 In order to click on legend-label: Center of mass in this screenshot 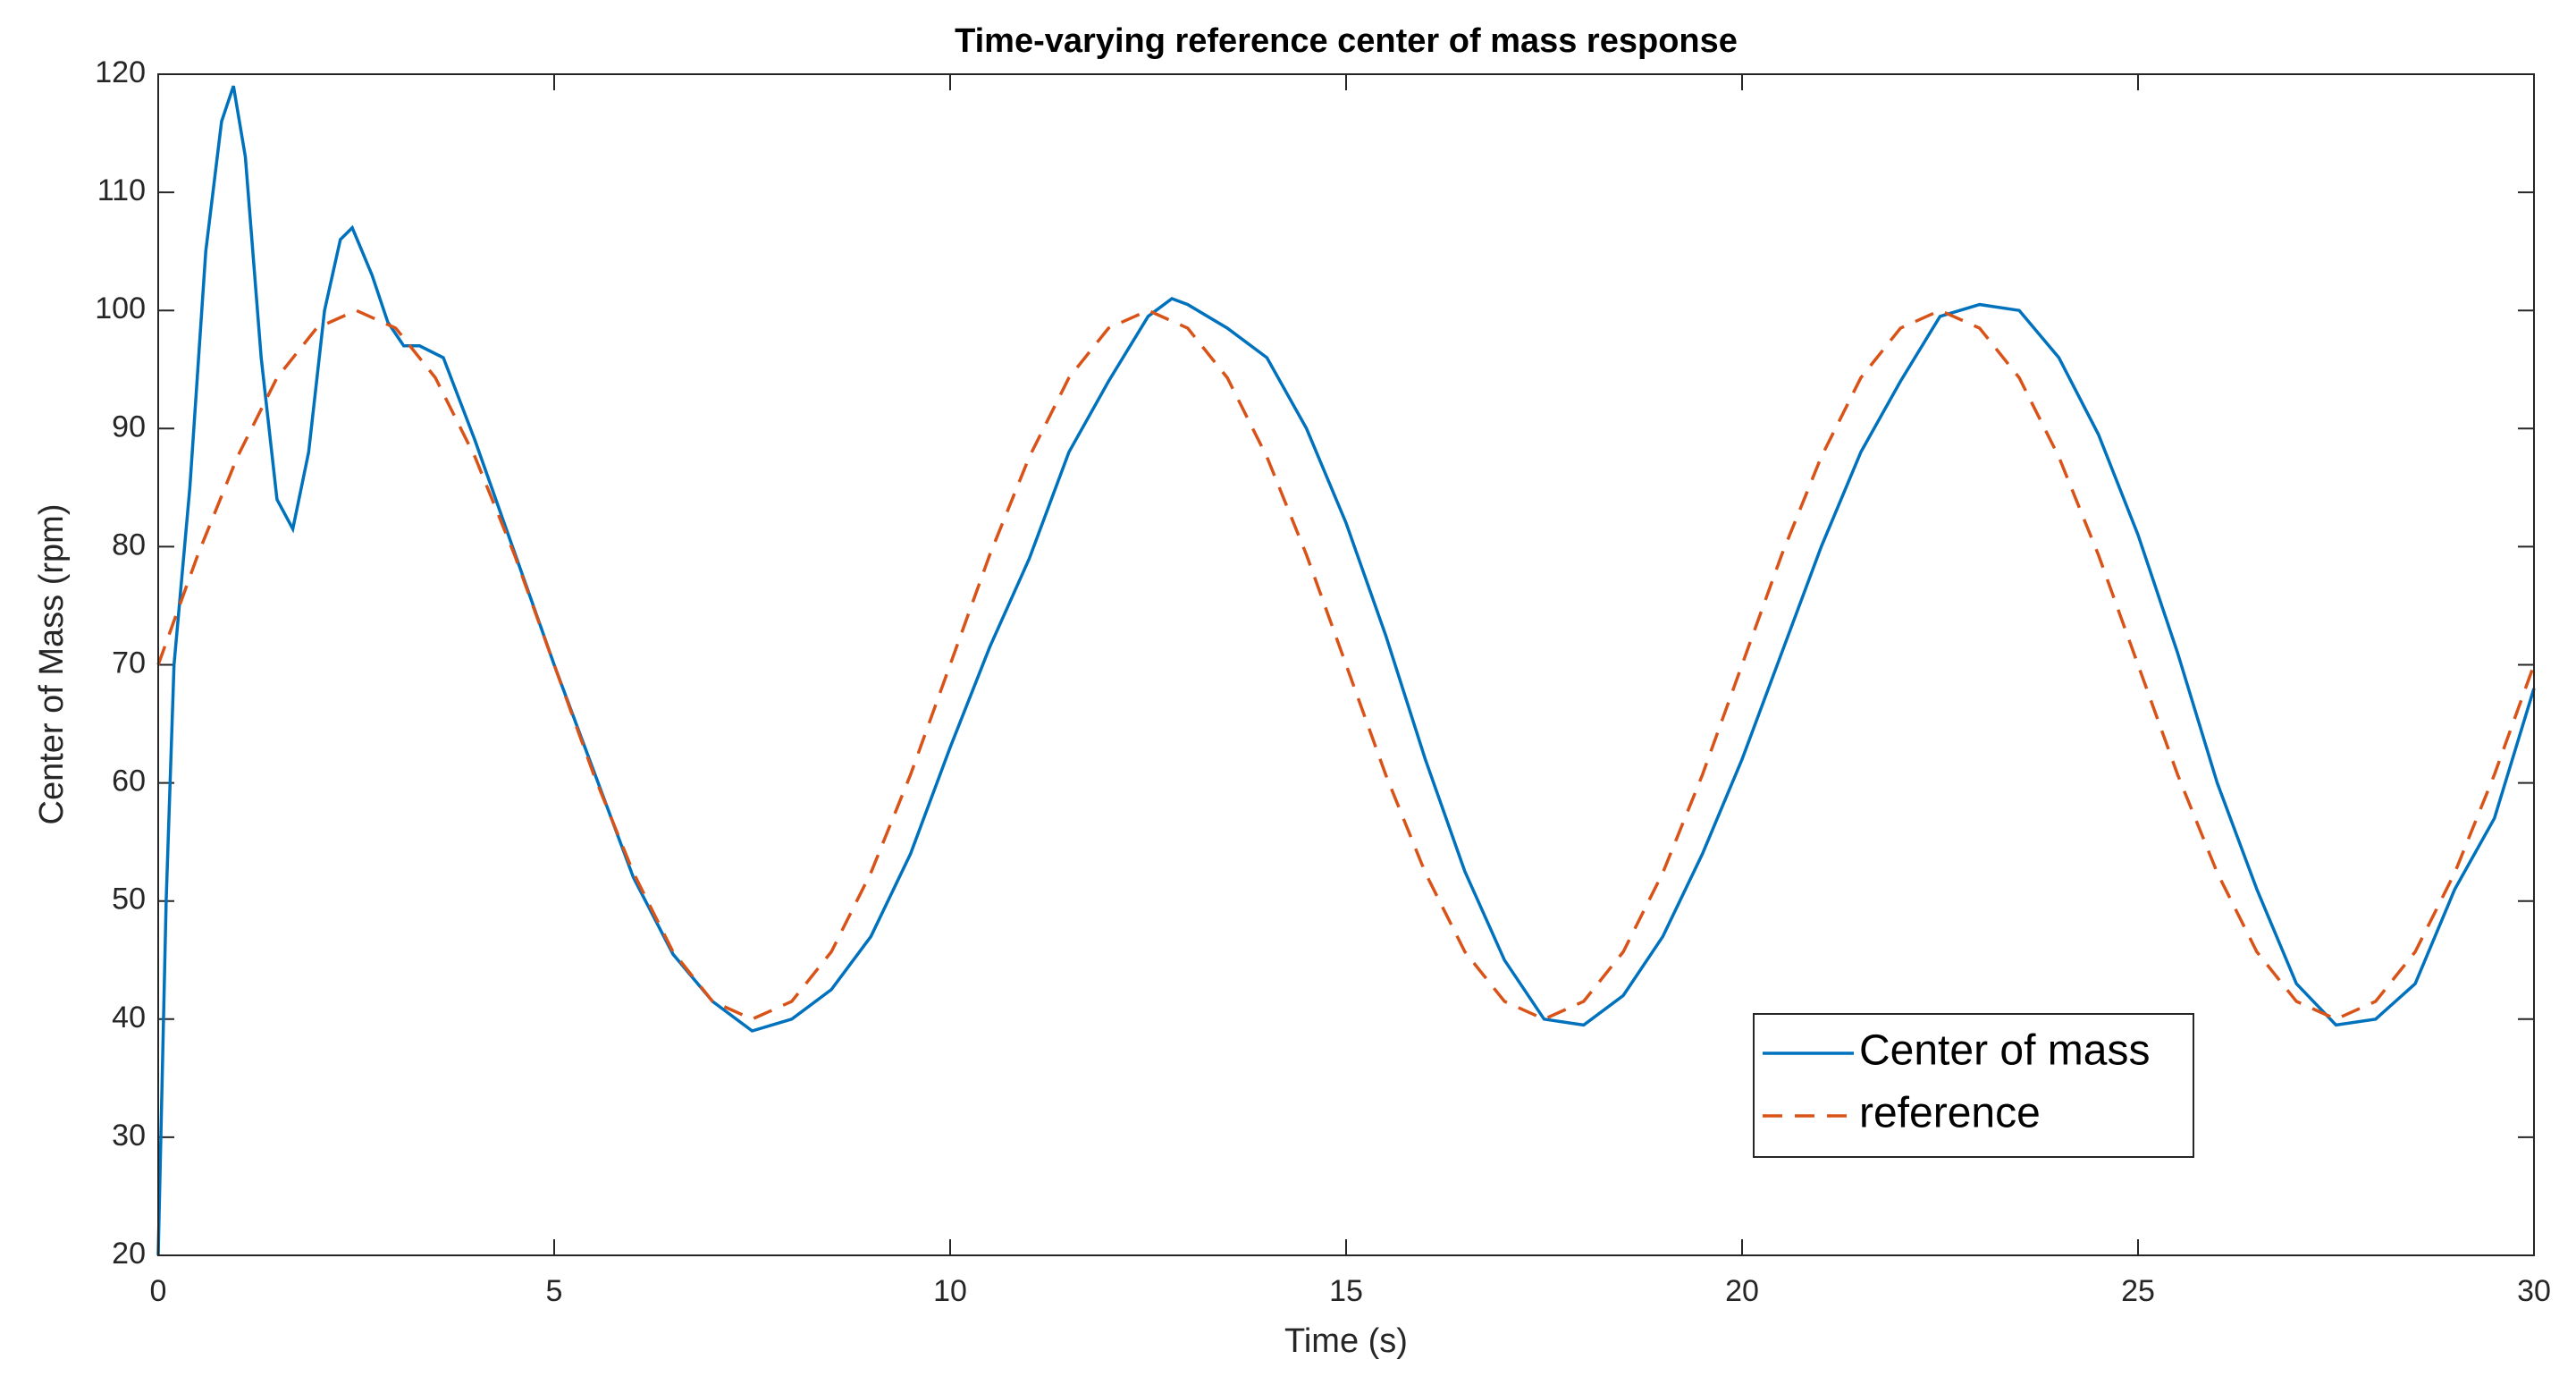, I will do `click(2005, 1051)`.